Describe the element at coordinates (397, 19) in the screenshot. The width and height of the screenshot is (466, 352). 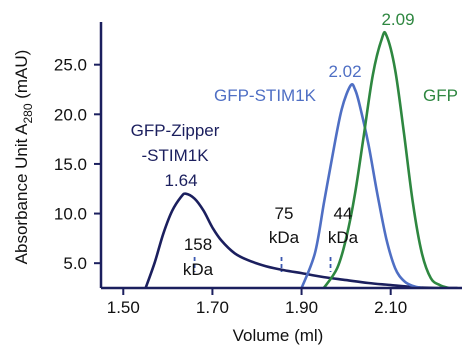
I see `peak-value-label: 2.09` at that location.